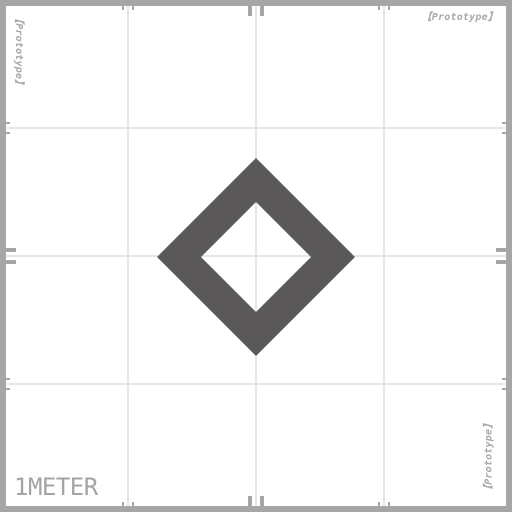 The width and height of the screenshot is (512, 512). I want to click on scale-label: 1METER, so click(56, 487).